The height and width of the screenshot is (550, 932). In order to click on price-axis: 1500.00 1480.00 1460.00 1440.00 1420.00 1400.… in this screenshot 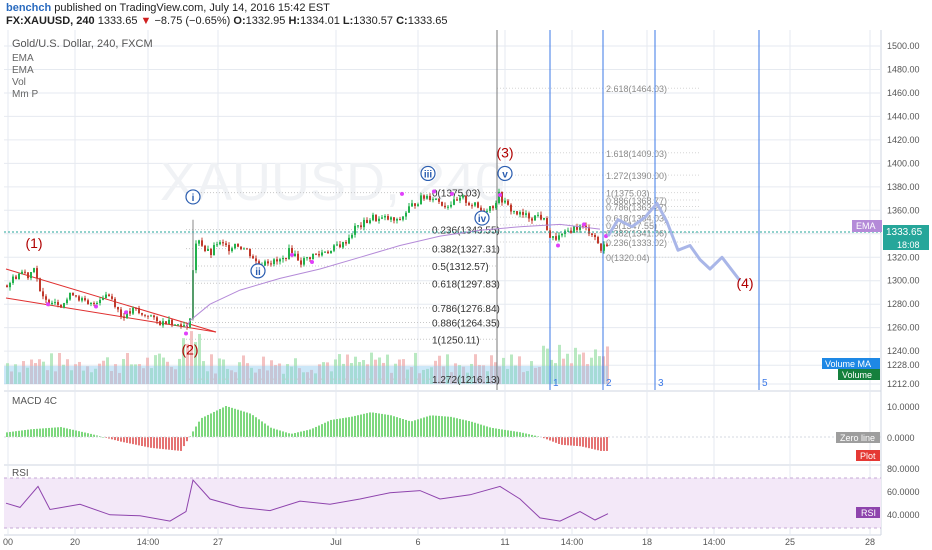, I will do `click(903, 215)`.